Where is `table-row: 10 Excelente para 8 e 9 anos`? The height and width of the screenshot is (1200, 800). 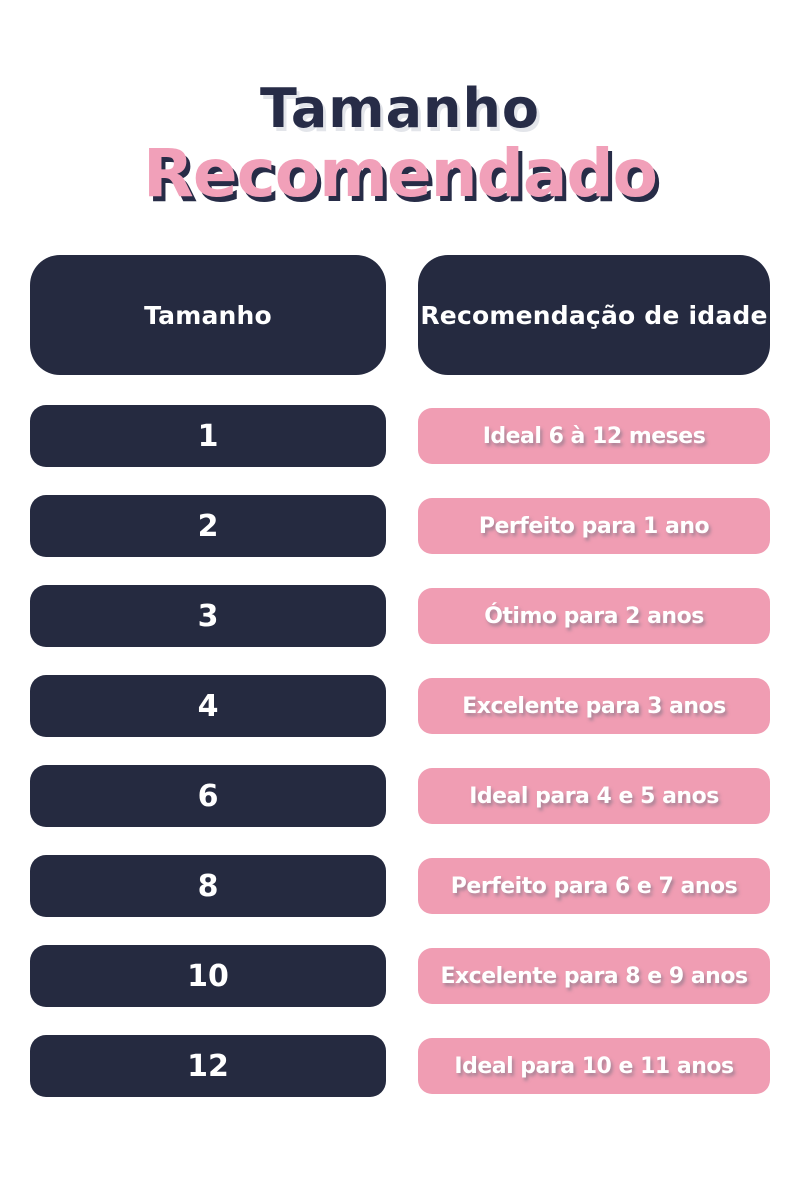 table-row: 10 Excelente para 8 e 9 anos is located at coordinates (400, 976).